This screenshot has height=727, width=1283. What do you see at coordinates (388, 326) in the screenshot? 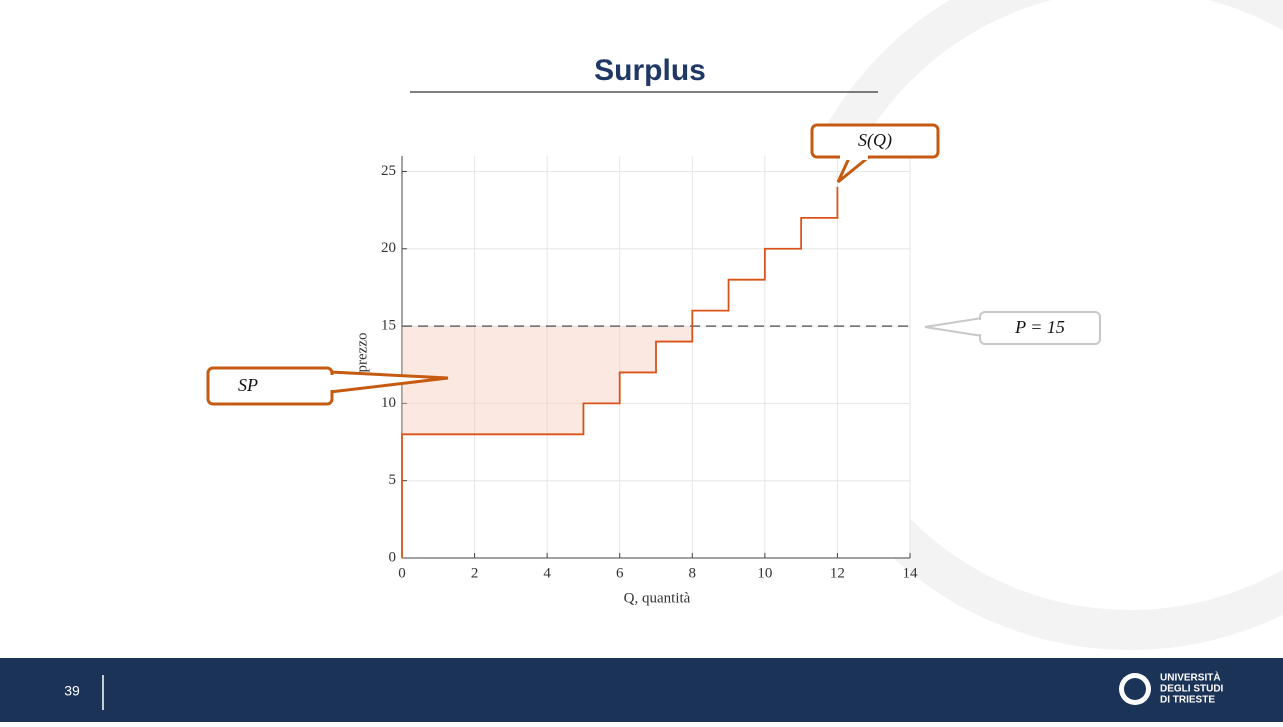
I see `y-tick-label: 15` at bounding box center [388, 326].